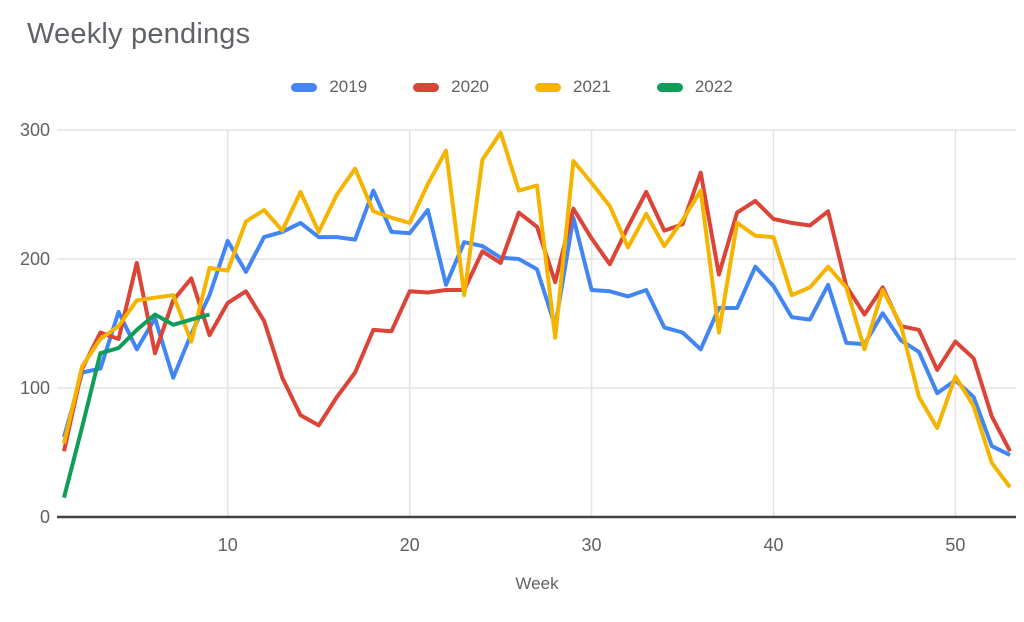  I want to click on x-axis-title: Week, so click(537, 583).